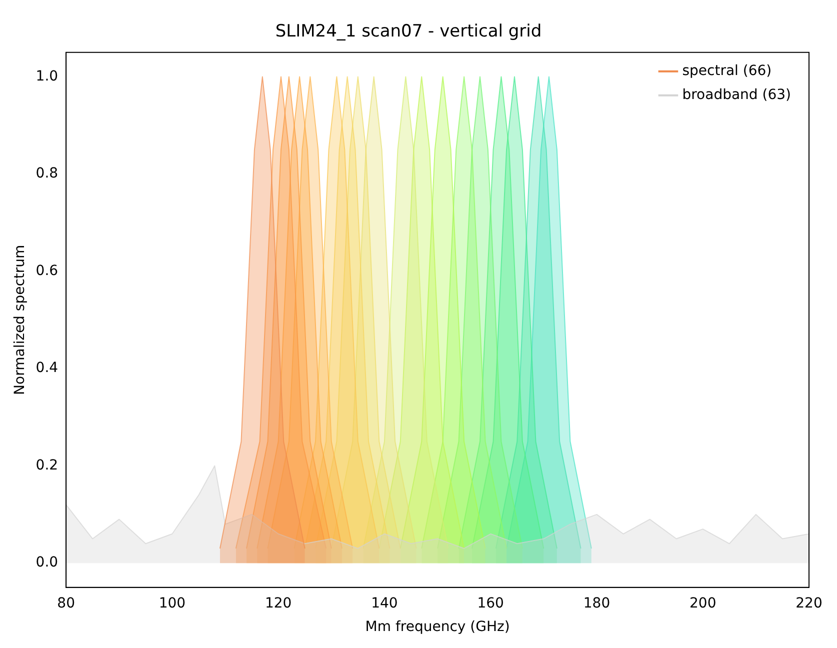  What do you see at coordinates (490, 603) in the screenshot?
I see `x-tick-label: 160` at bounding box center [490, 603].